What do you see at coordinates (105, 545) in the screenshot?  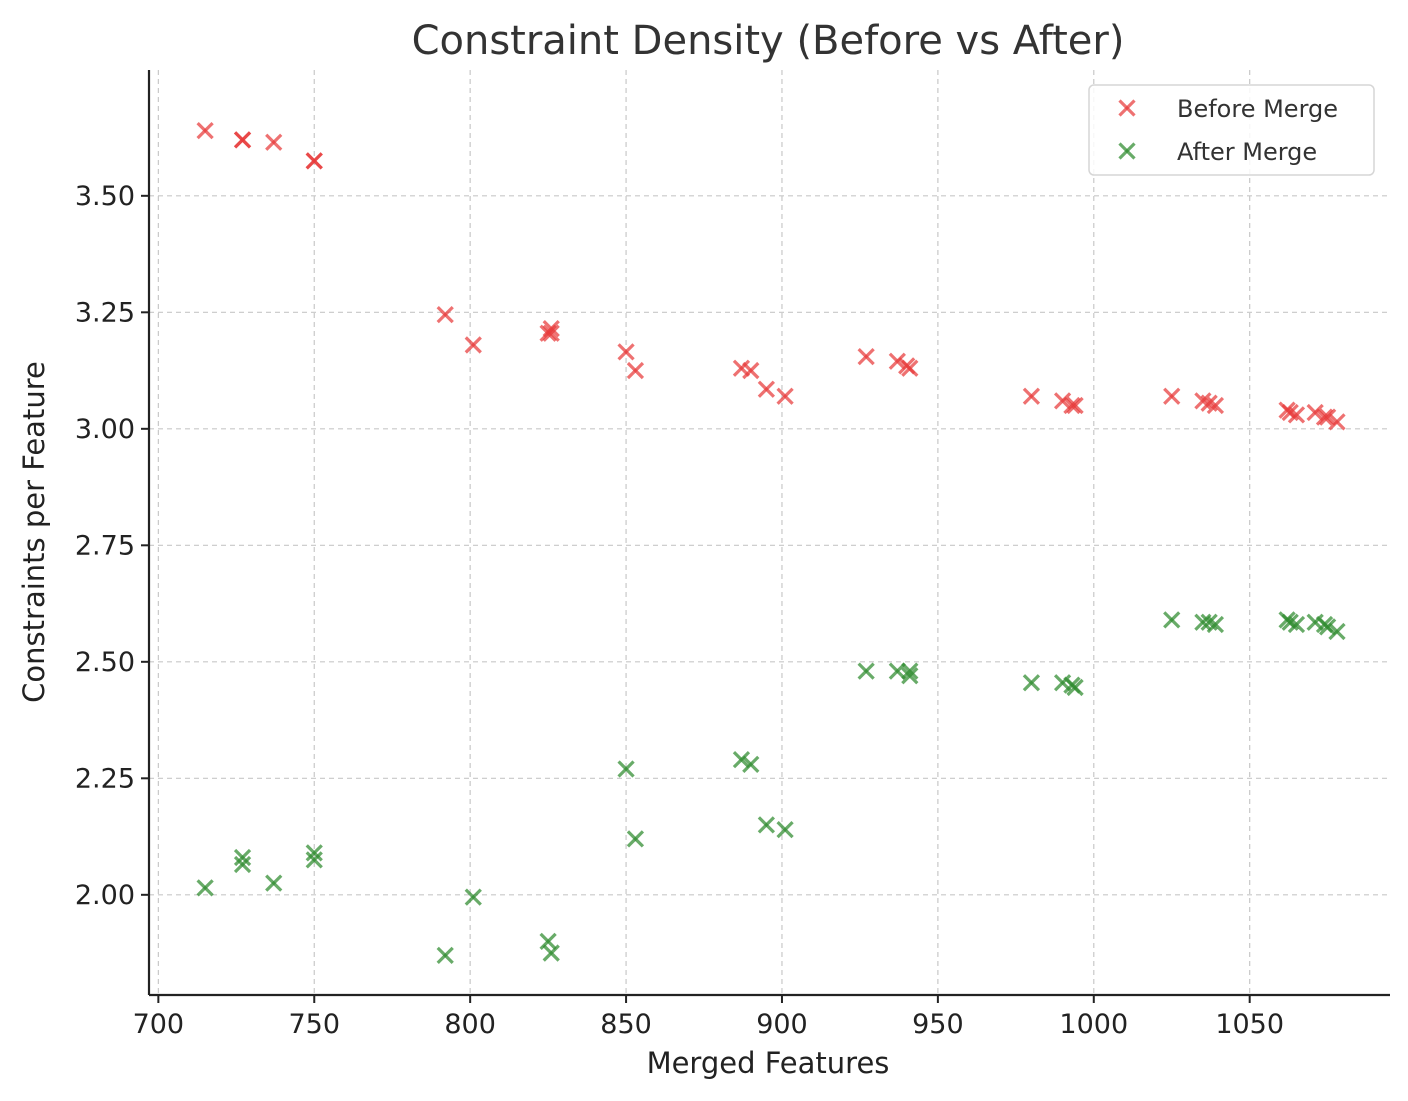 I see `y-tick-label: 2.75` at bounding box center [105, 545].